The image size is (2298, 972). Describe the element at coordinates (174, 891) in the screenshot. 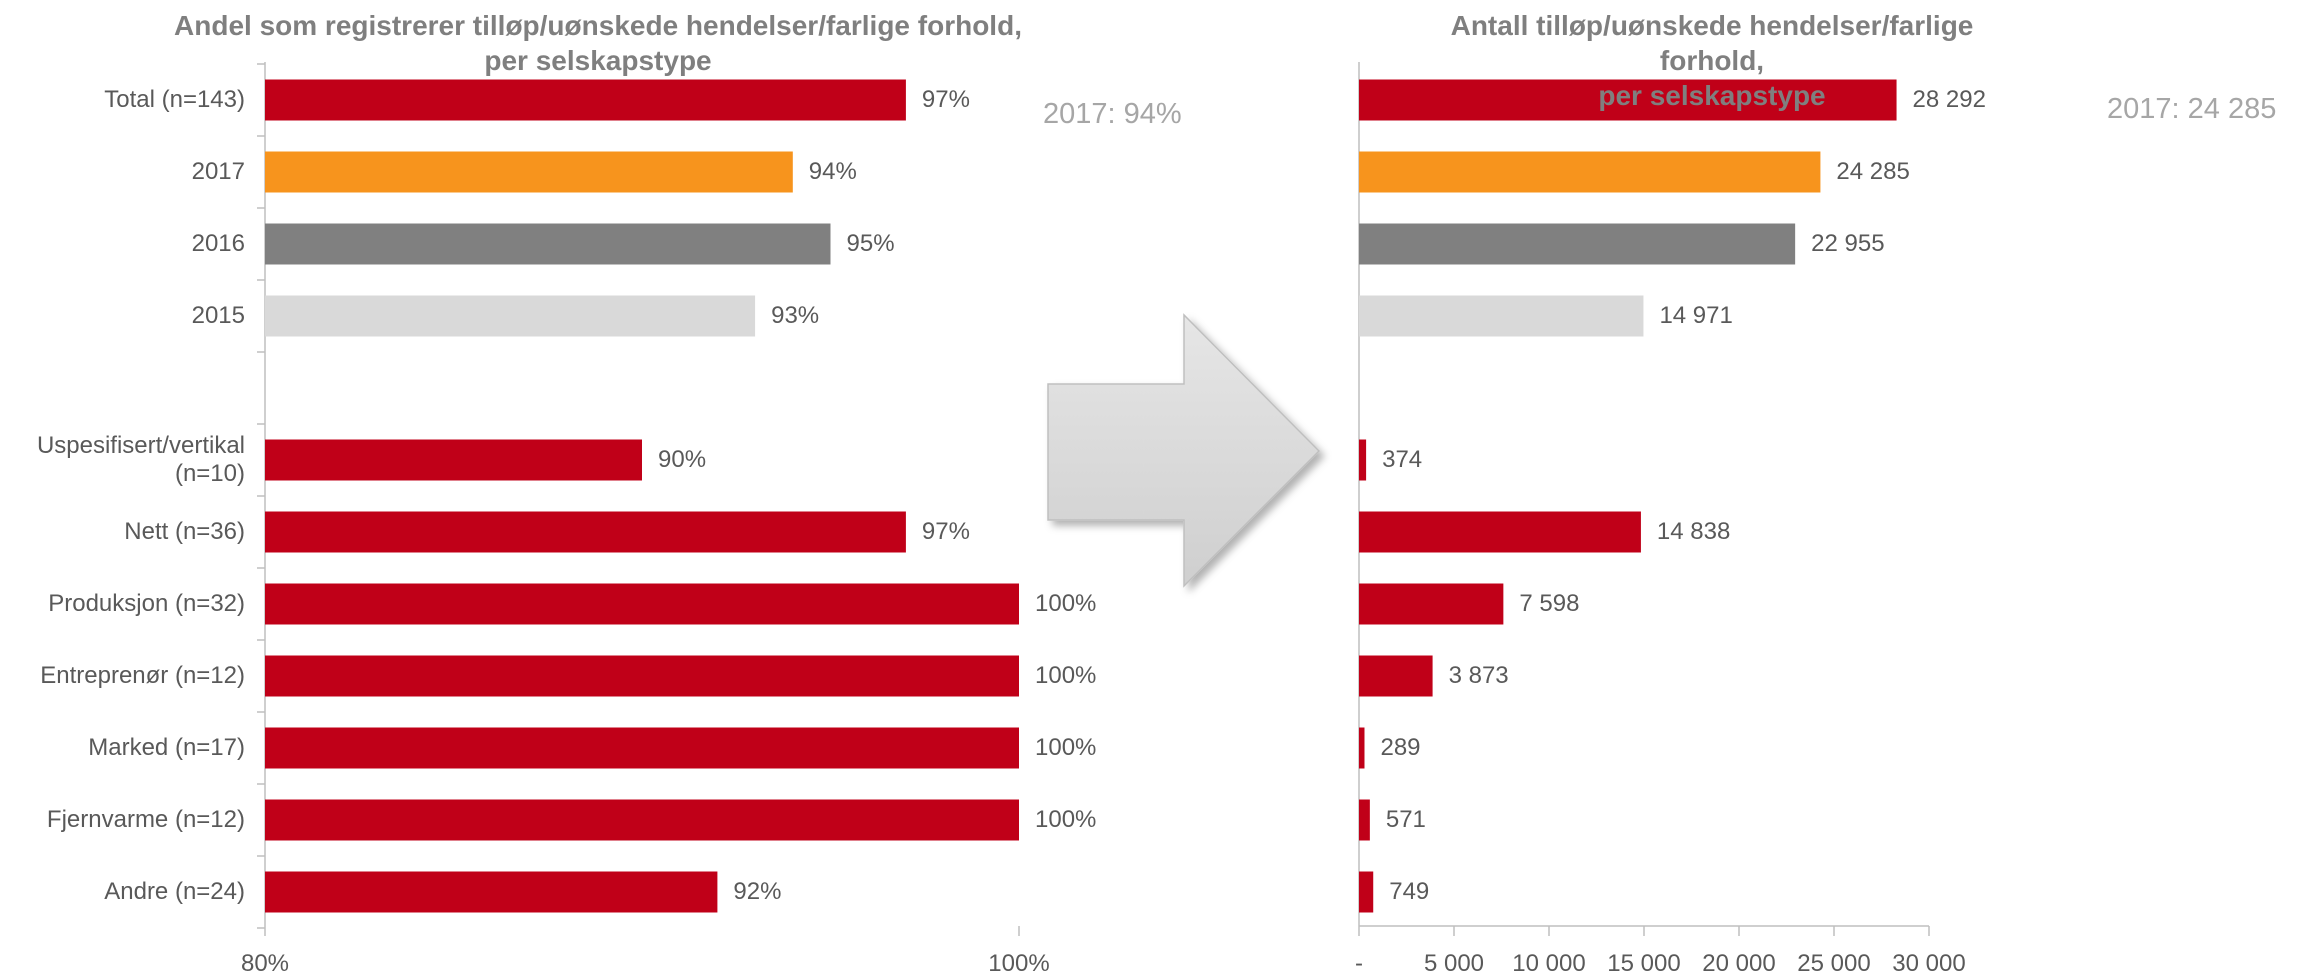

I see `category-label: Andre (n=24)` at that location.